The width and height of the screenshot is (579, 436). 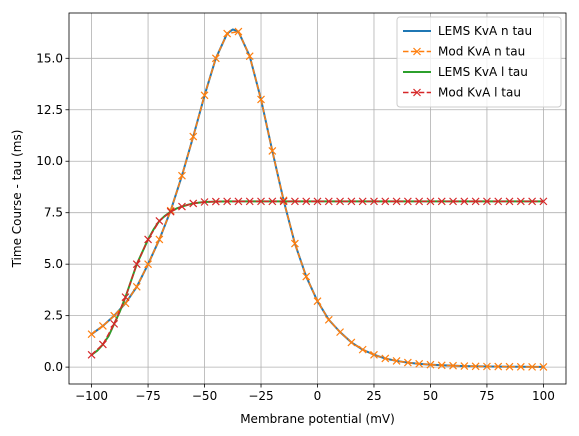 I want to click on x-axis-ticks: −100 −75 −50 −25 0 25 50 75 100, so click(x=315, y=393).